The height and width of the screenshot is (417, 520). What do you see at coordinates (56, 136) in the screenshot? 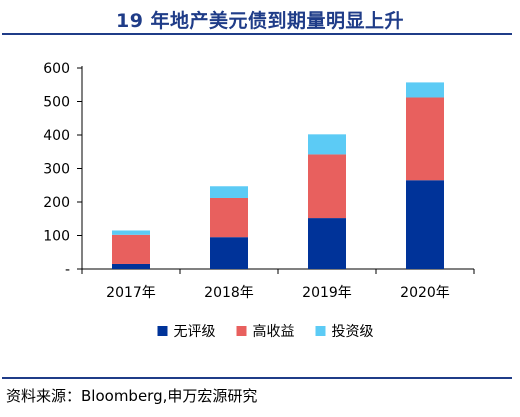
I see `y-tick-label: 400` at bounding box center [56, 136].